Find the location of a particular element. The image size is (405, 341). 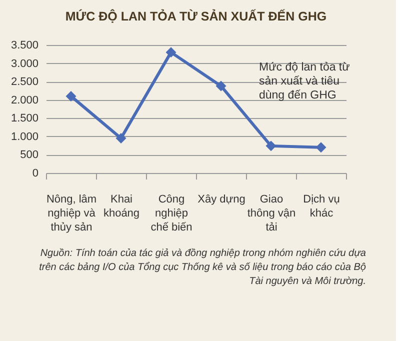

x-tick-label: Nông, lâm nghiệp và thủy sản is located at coordinates (71, 214).